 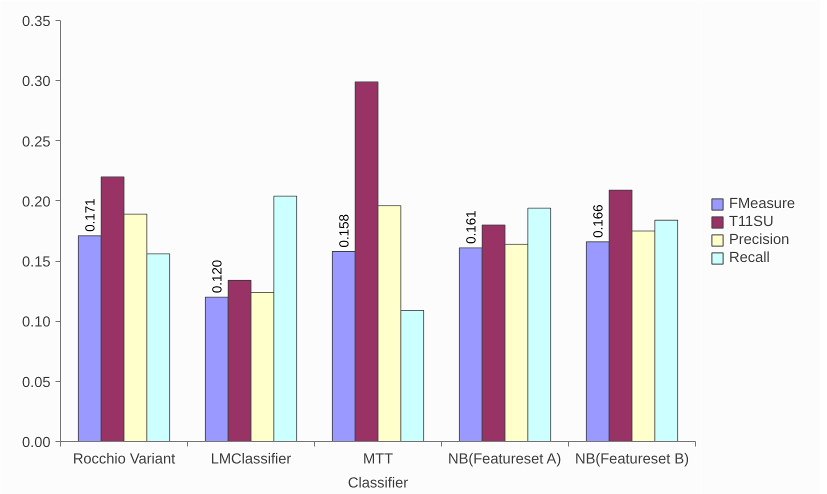 I want to click on data-label: 0.161, so click(x=471, y=227).